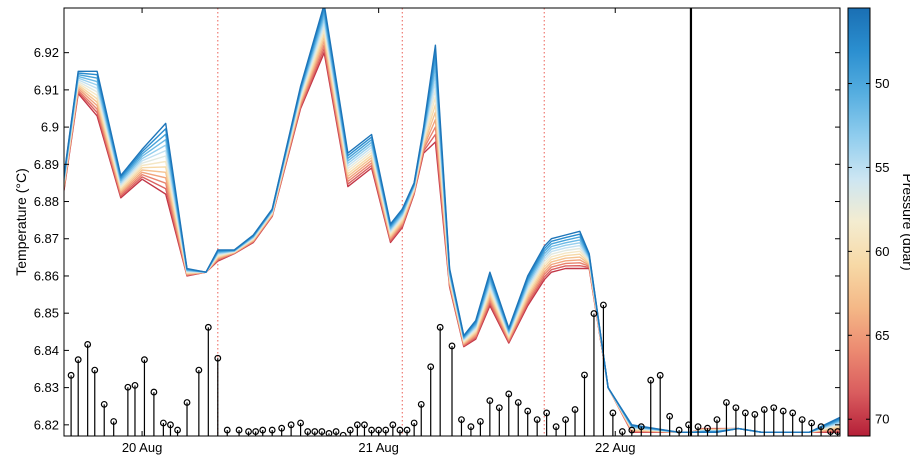 The image size is (910, 460). What do you see at coordinates (882, 251) in the screenshot?
I see `colorbar-tick-label: 60` at bounding box center [882, 251].